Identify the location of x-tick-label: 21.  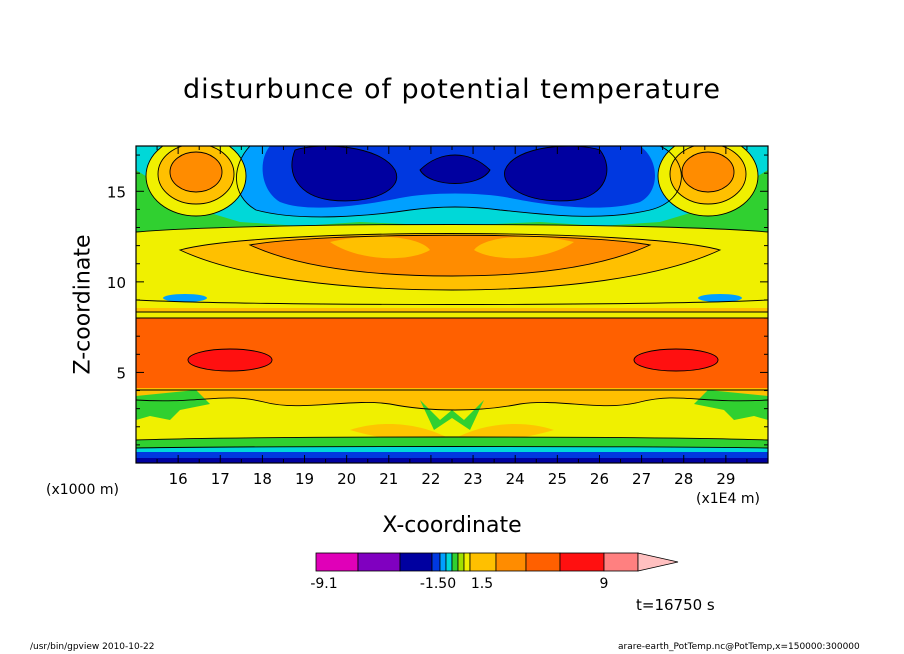
(388, 479).